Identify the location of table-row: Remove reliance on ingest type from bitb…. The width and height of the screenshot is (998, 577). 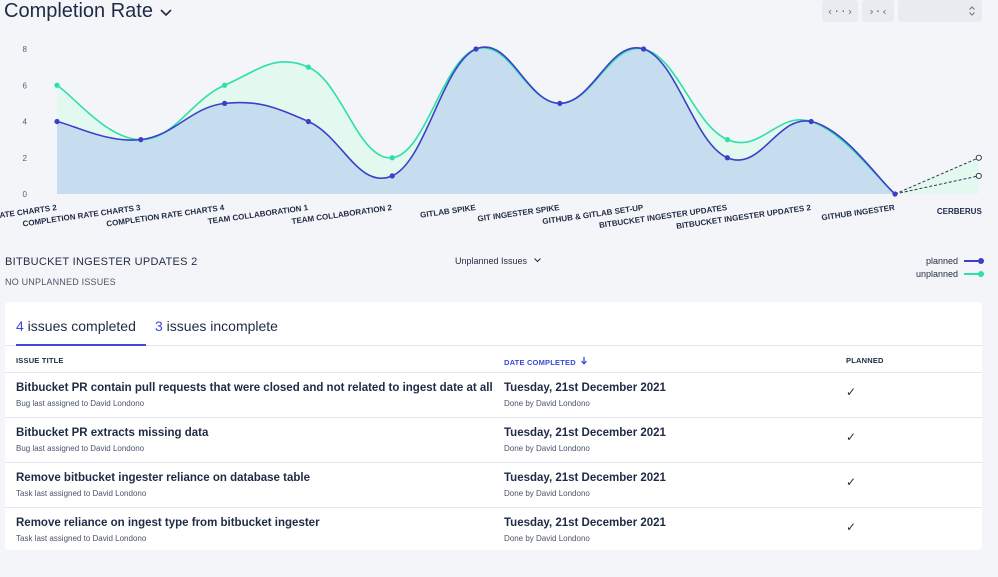
(493, 529).